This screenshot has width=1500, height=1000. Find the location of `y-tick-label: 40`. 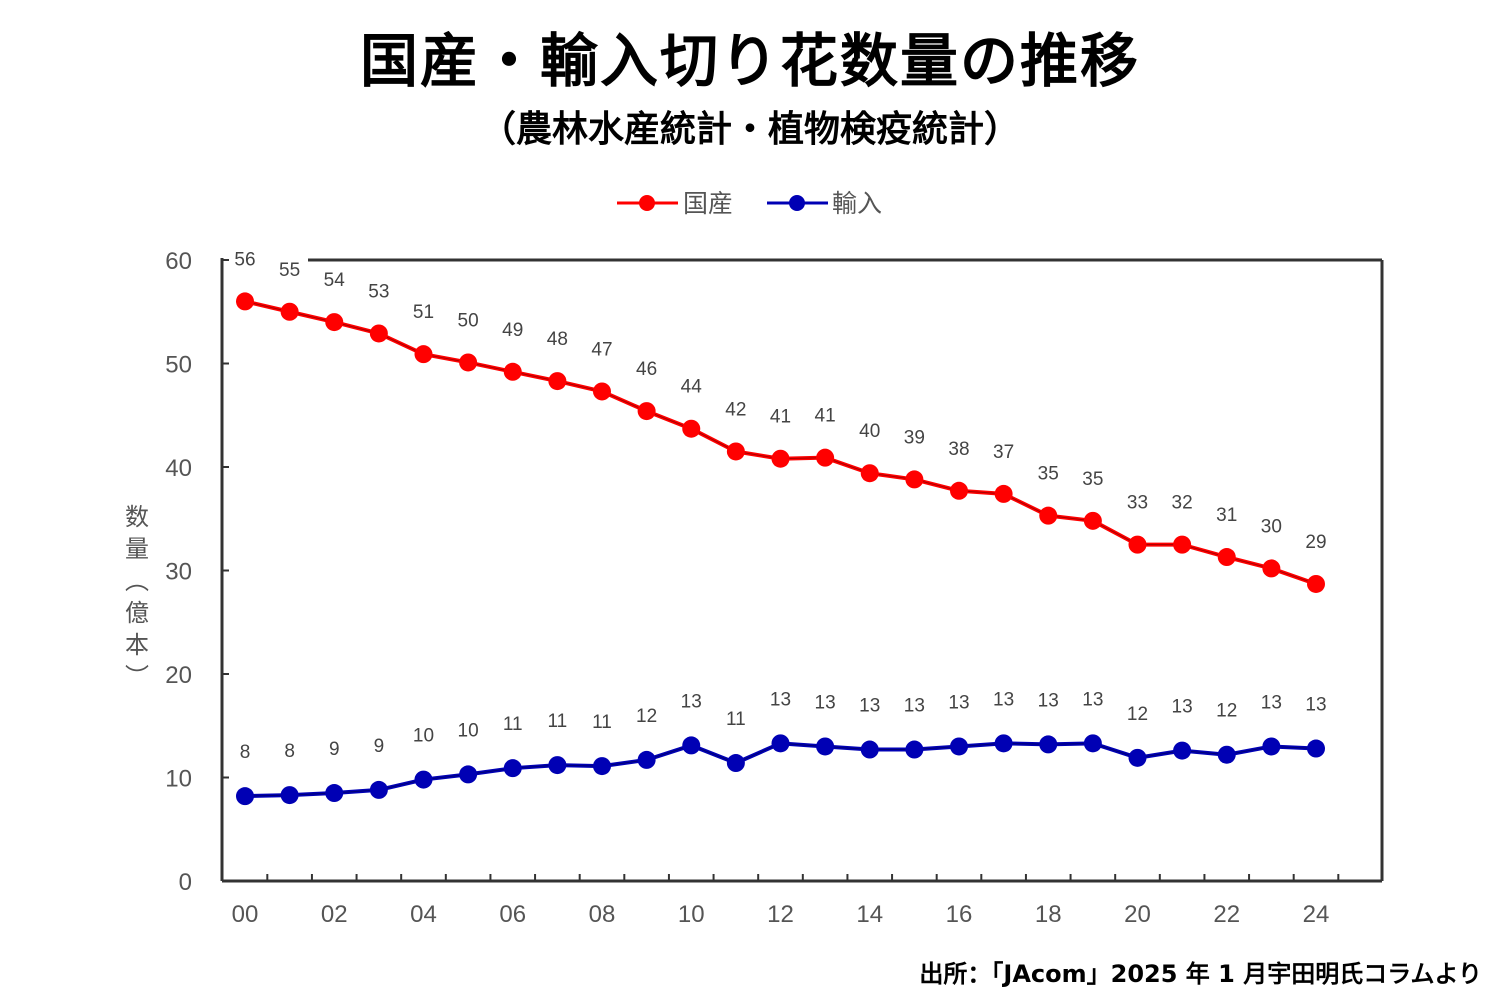

y-tick-label: 40 is located at coordinates (178, 468).